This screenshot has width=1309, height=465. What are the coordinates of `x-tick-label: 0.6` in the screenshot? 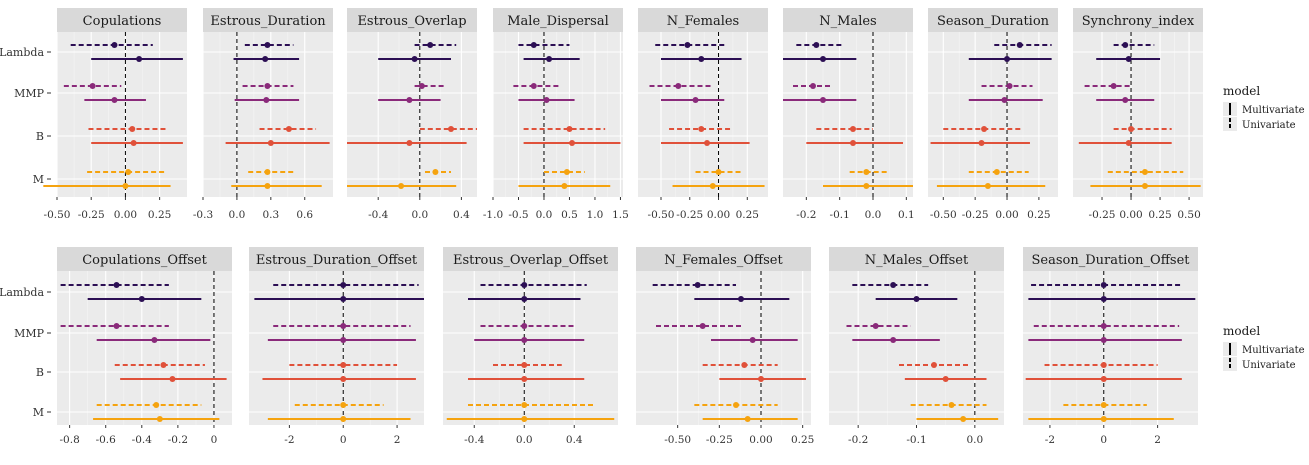 It's located at (304, 215).